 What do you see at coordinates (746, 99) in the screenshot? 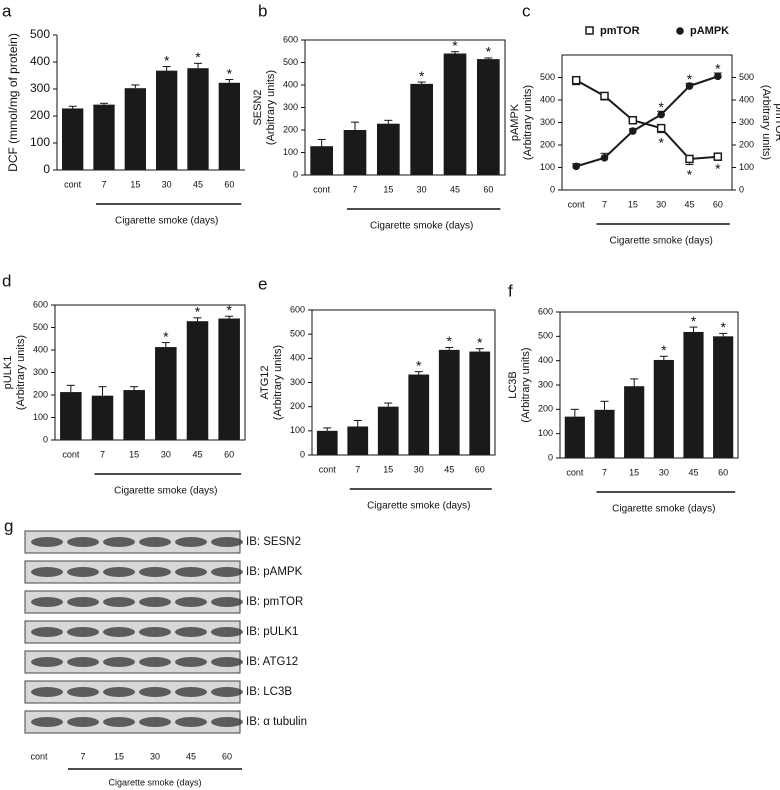
I see `y2-tick-label: 400` at bounding box center [746, 99].